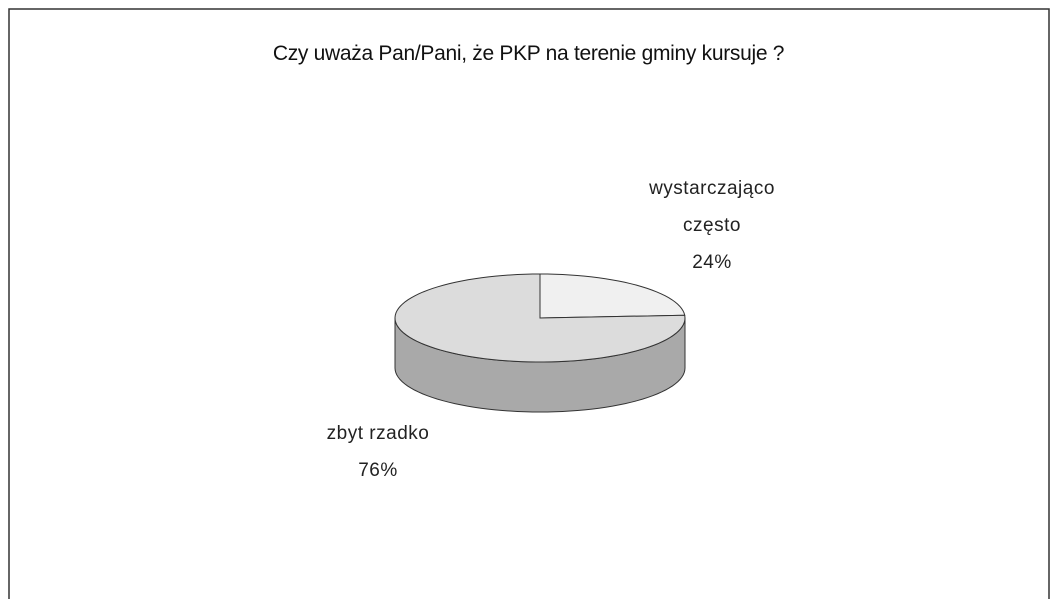  Describe the element at coordinates (378, 433) in the screenshot. I see `slice-name: zbyt rzadko` at that location.